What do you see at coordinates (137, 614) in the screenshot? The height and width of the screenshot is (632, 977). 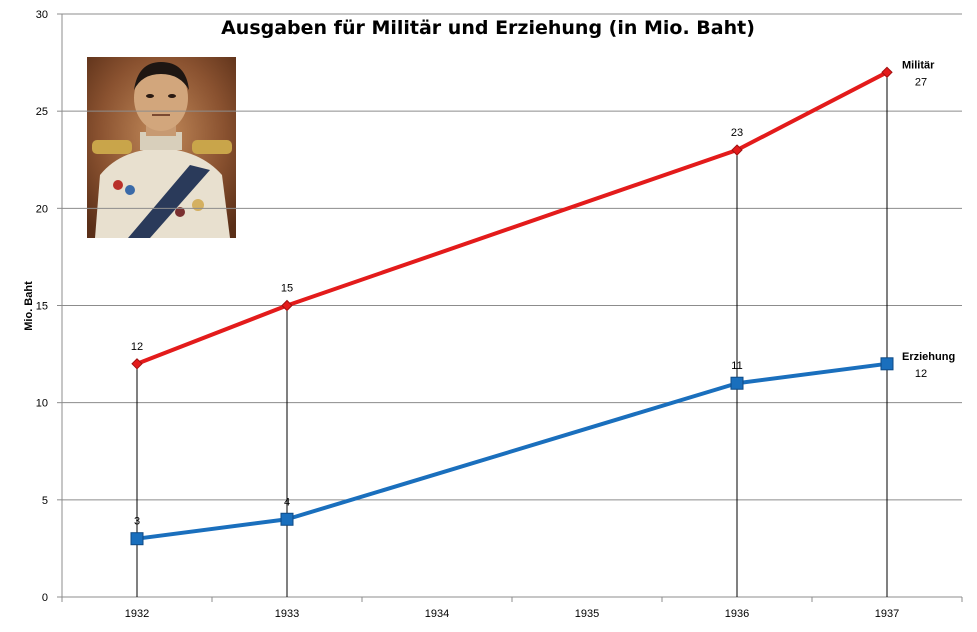 I see `x-tick-label: 1932` at bounding box center [137, 614].